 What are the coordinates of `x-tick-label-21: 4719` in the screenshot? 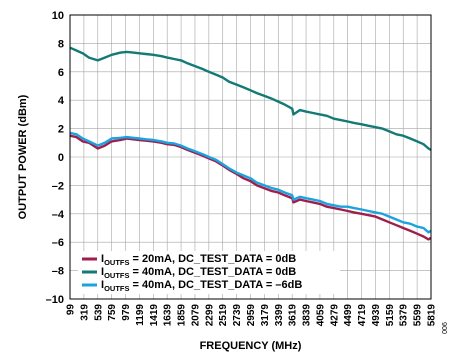 It's located at (362, 315).